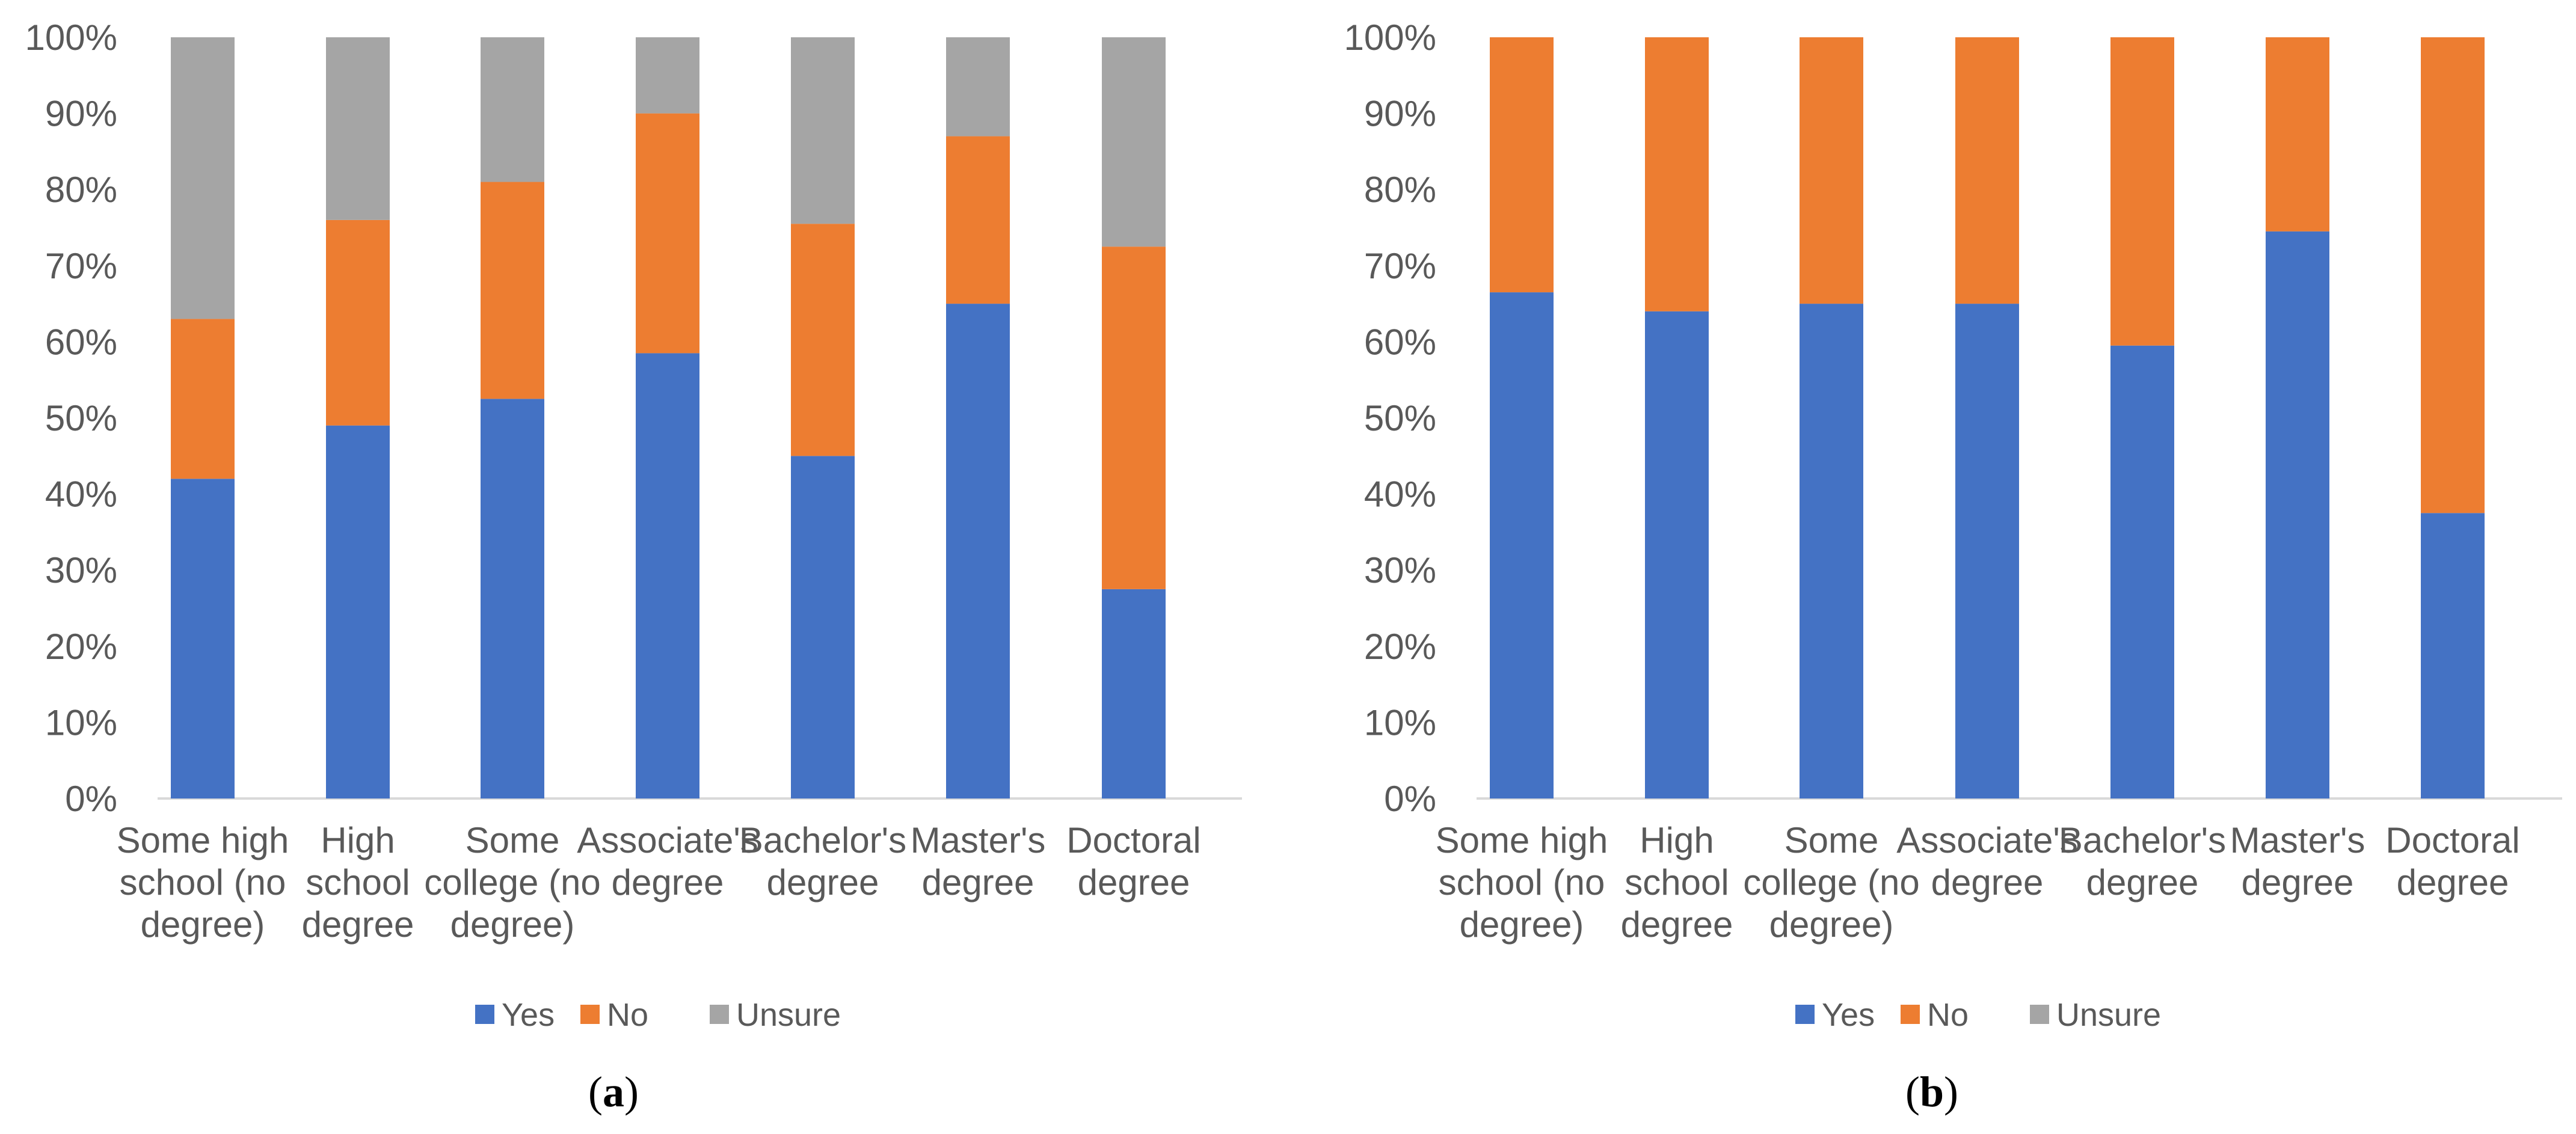  I want to click on legend: Yes No Unsure, so click(1978, 1015).